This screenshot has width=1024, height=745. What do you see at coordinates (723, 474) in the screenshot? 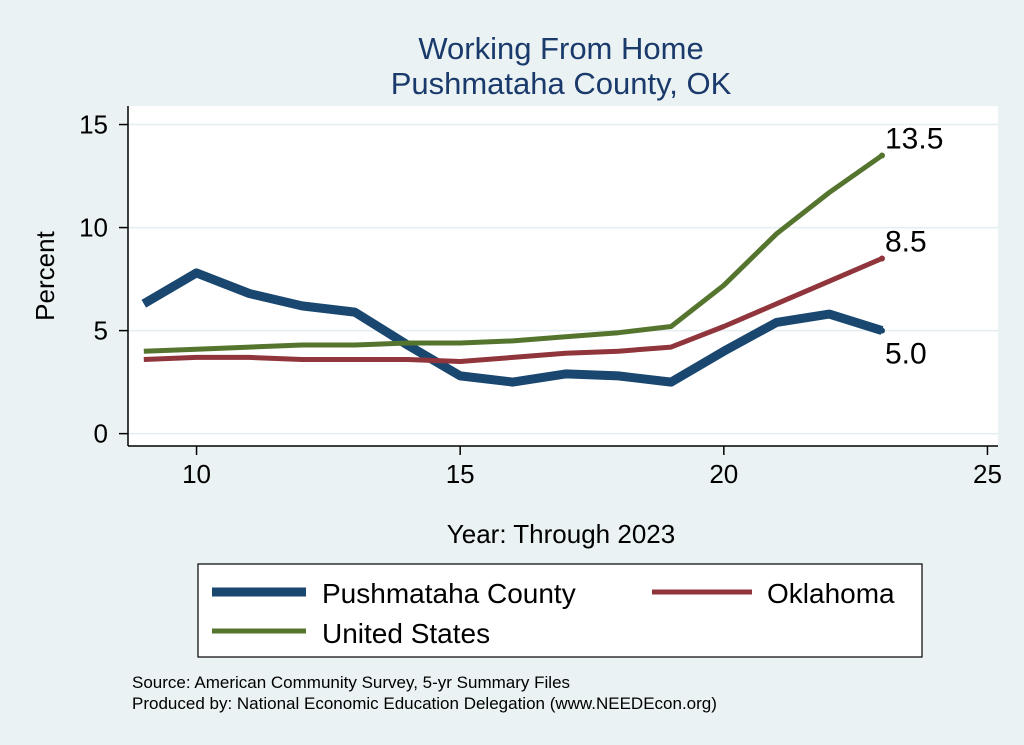
I see `x-tick-label: 20` at bounding box center [723, 474].